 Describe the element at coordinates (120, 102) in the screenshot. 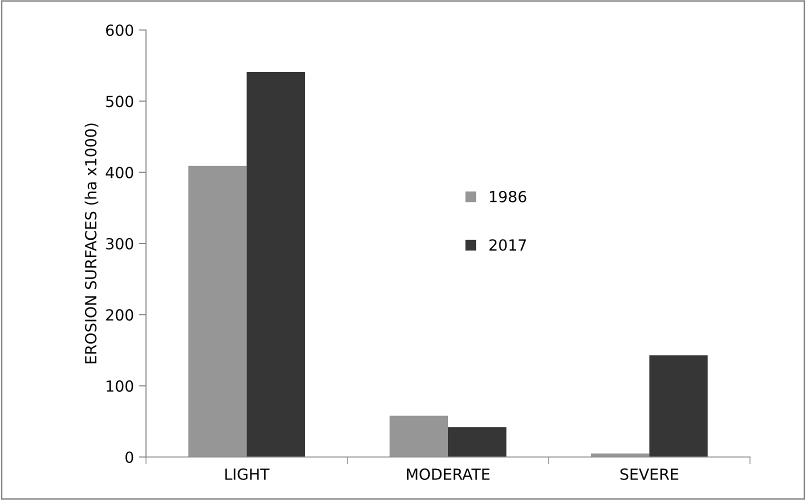

I see `y-tick-label: 500` at that location.